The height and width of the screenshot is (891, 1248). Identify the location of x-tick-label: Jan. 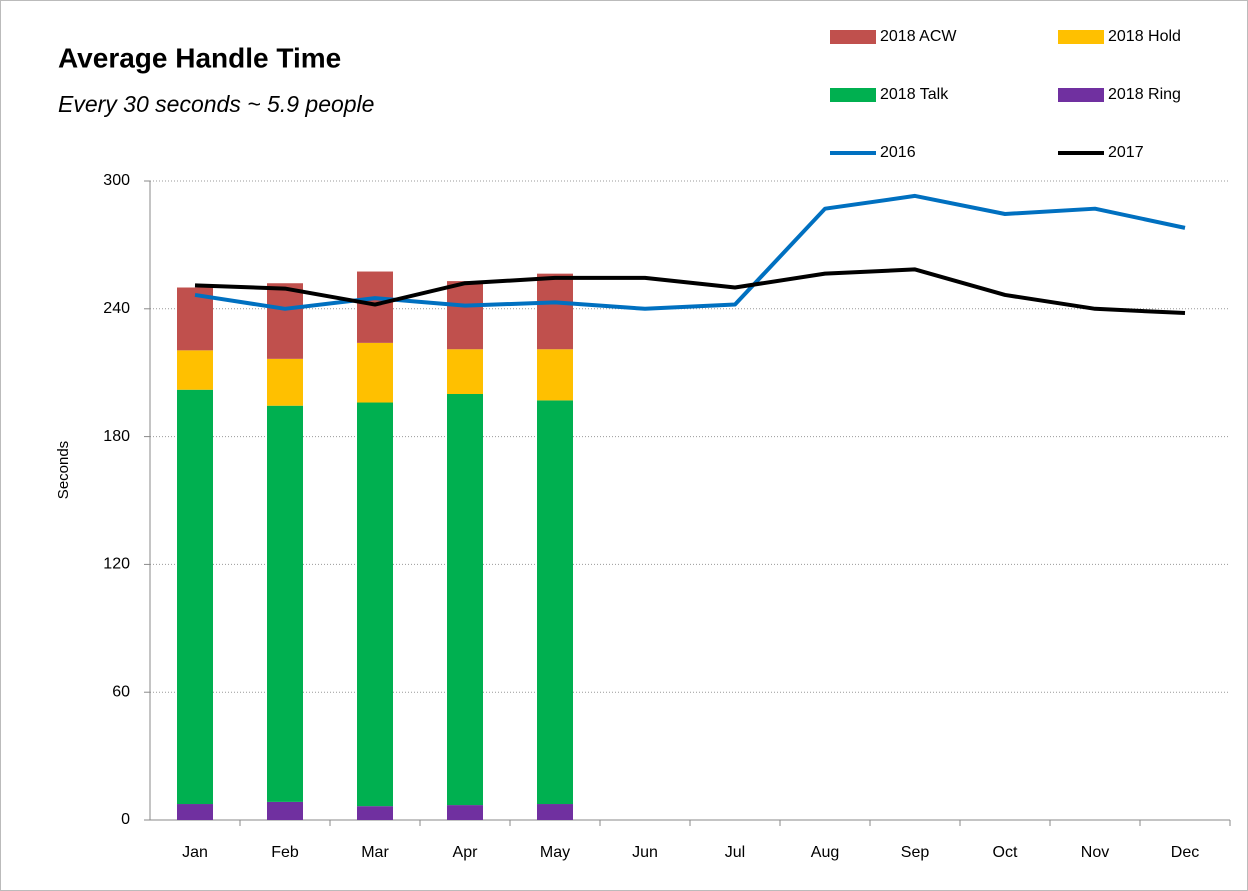
(195, 852).